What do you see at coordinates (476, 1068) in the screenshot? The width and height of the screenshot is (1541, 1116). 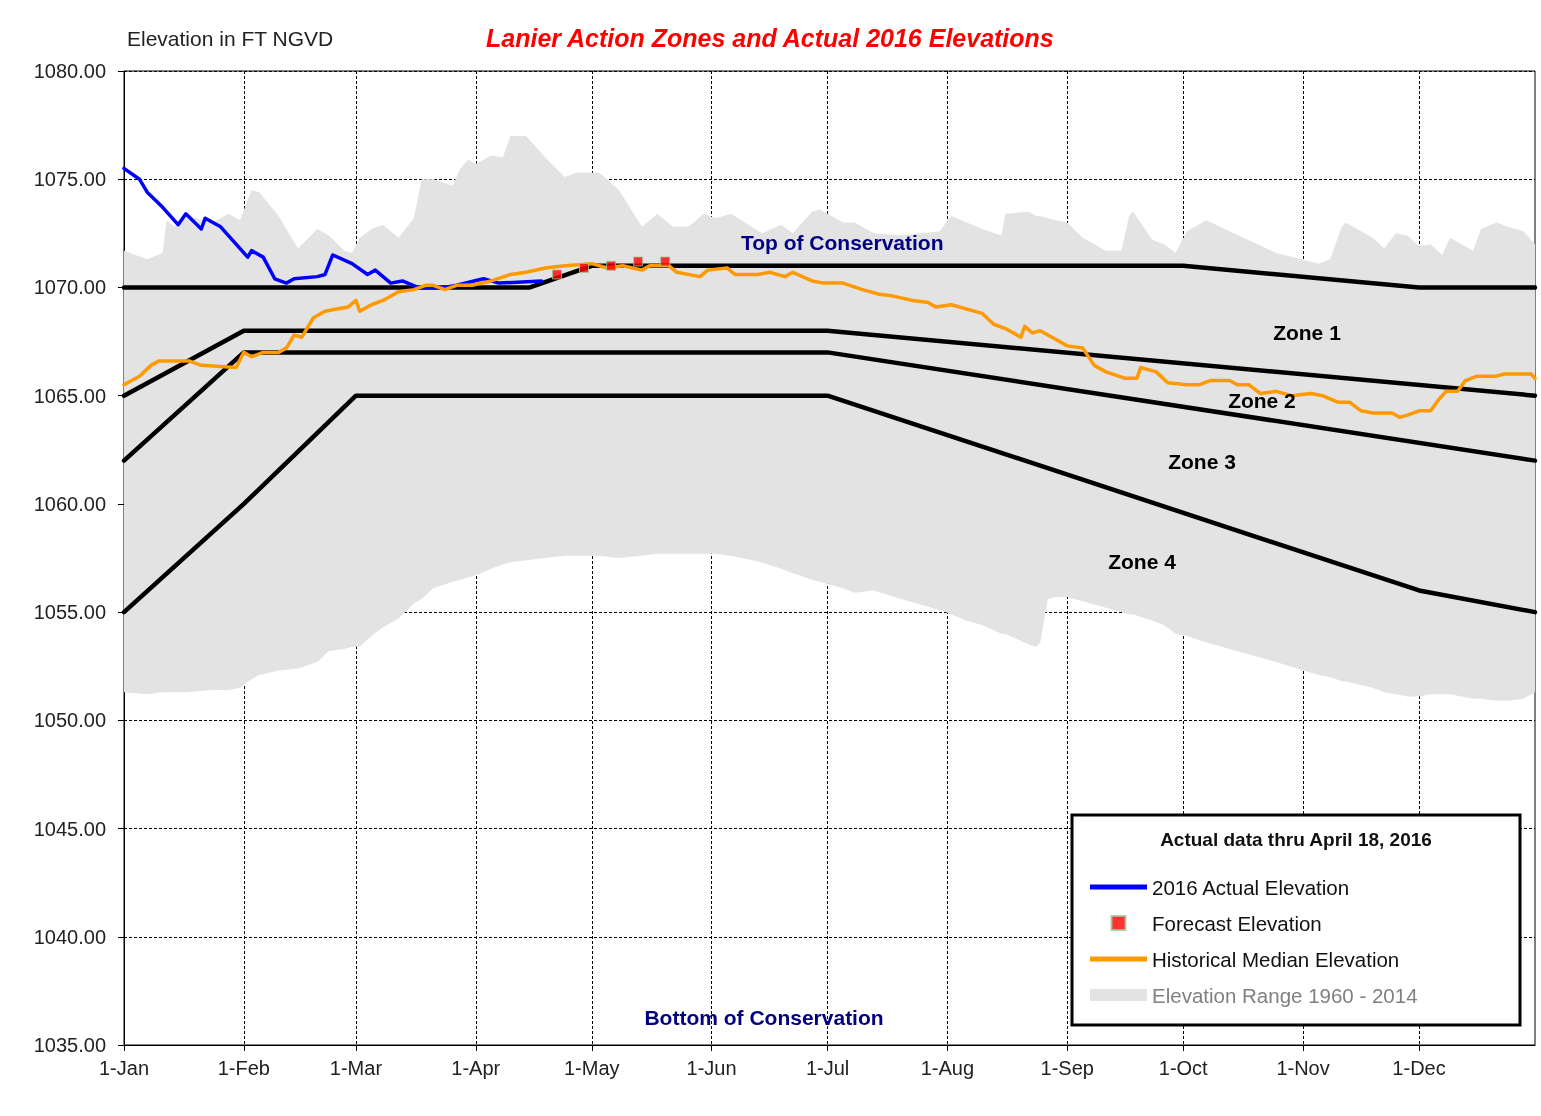 I see `x-tick-label: 1-Apr` at bounding box center [476, 1068].